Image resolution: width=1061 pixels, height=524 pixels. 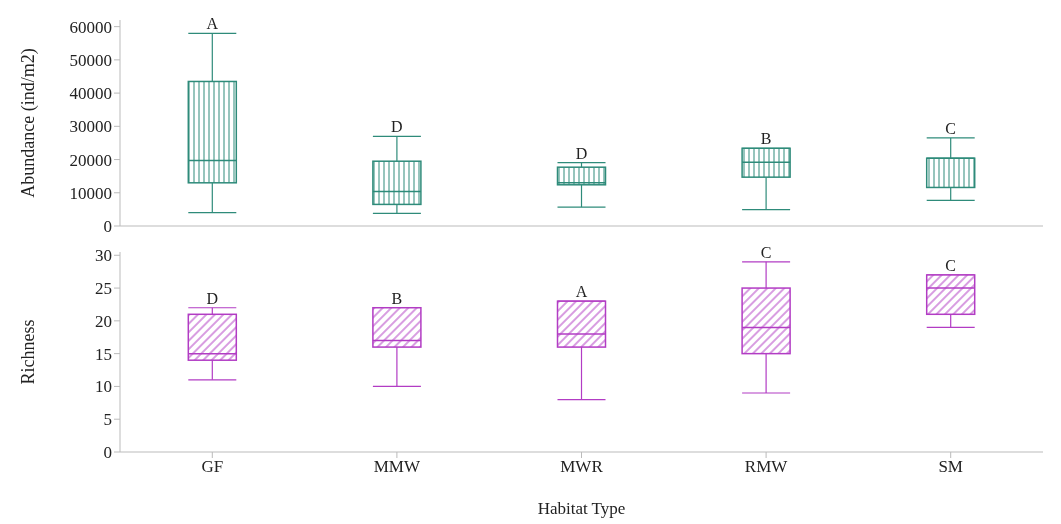 What do you see at coordinates (103, 289) in the screenshot?
I see `y-tick-label: 25` at bounding box center [103, 289].